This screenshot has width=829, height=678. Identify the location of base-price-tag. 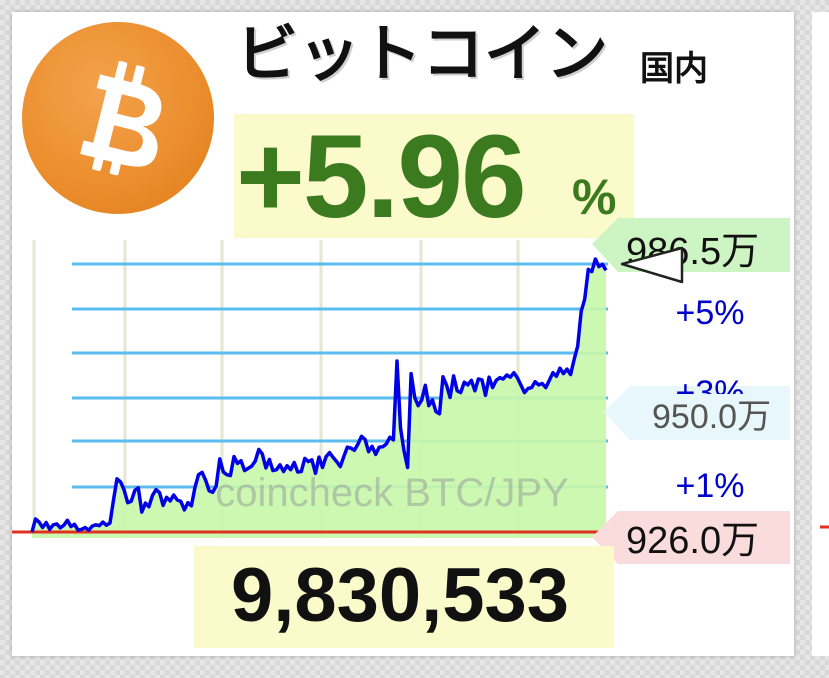
(691, 537).